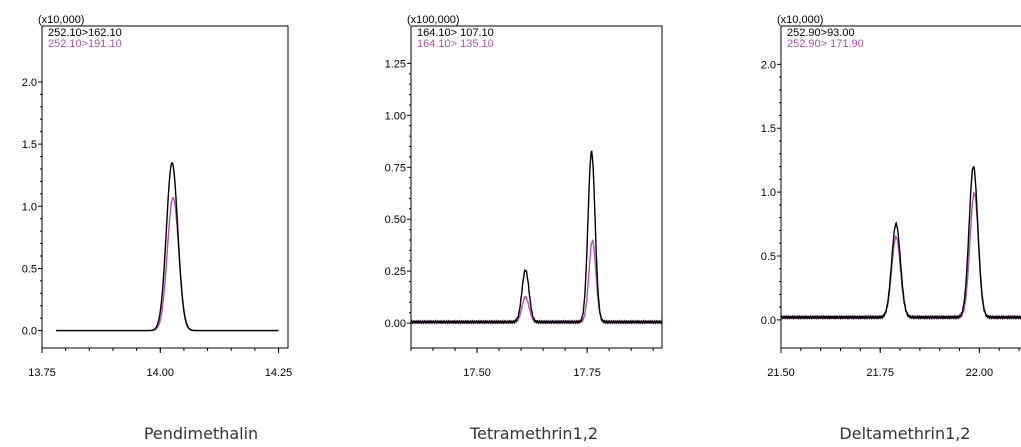 The width and height of the screenshot is (1021, 447). I want to click on panel-3-caption: Deltamethrin1,2, so click(905, 433).